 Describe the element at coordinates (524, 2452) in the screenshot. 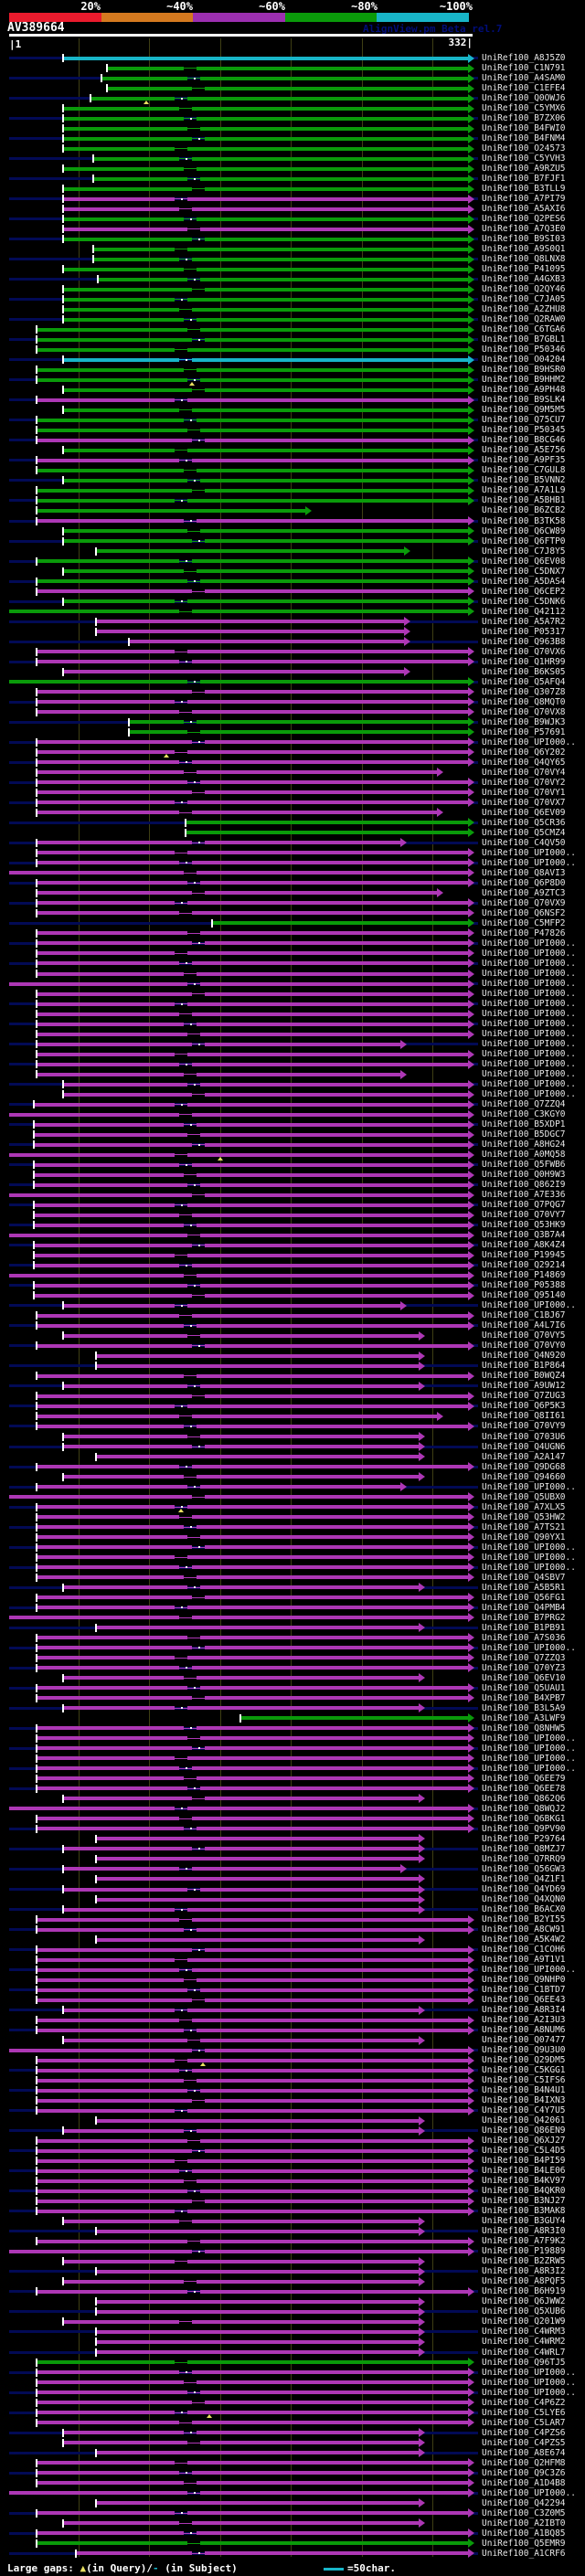

I see `hit-label: UniRef100_A8E674` at that location.